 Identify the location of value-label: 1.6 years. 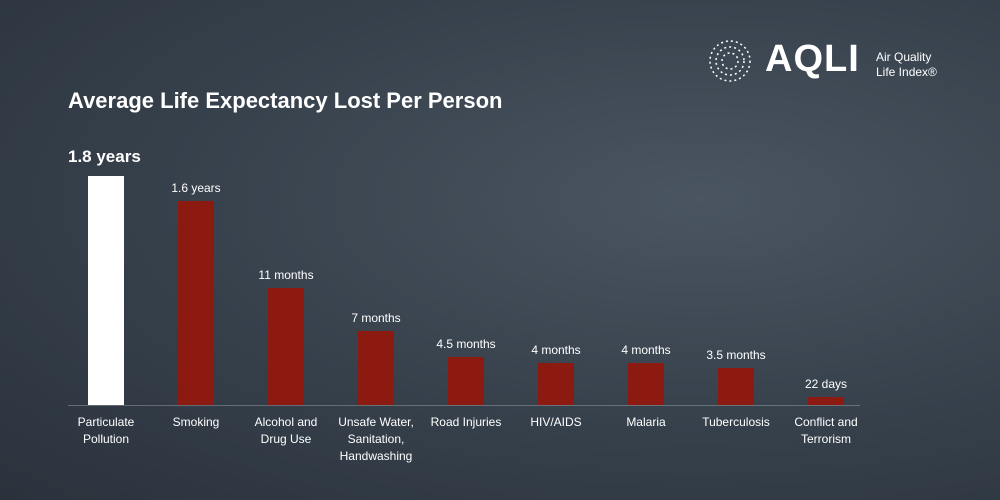
(196, 188).